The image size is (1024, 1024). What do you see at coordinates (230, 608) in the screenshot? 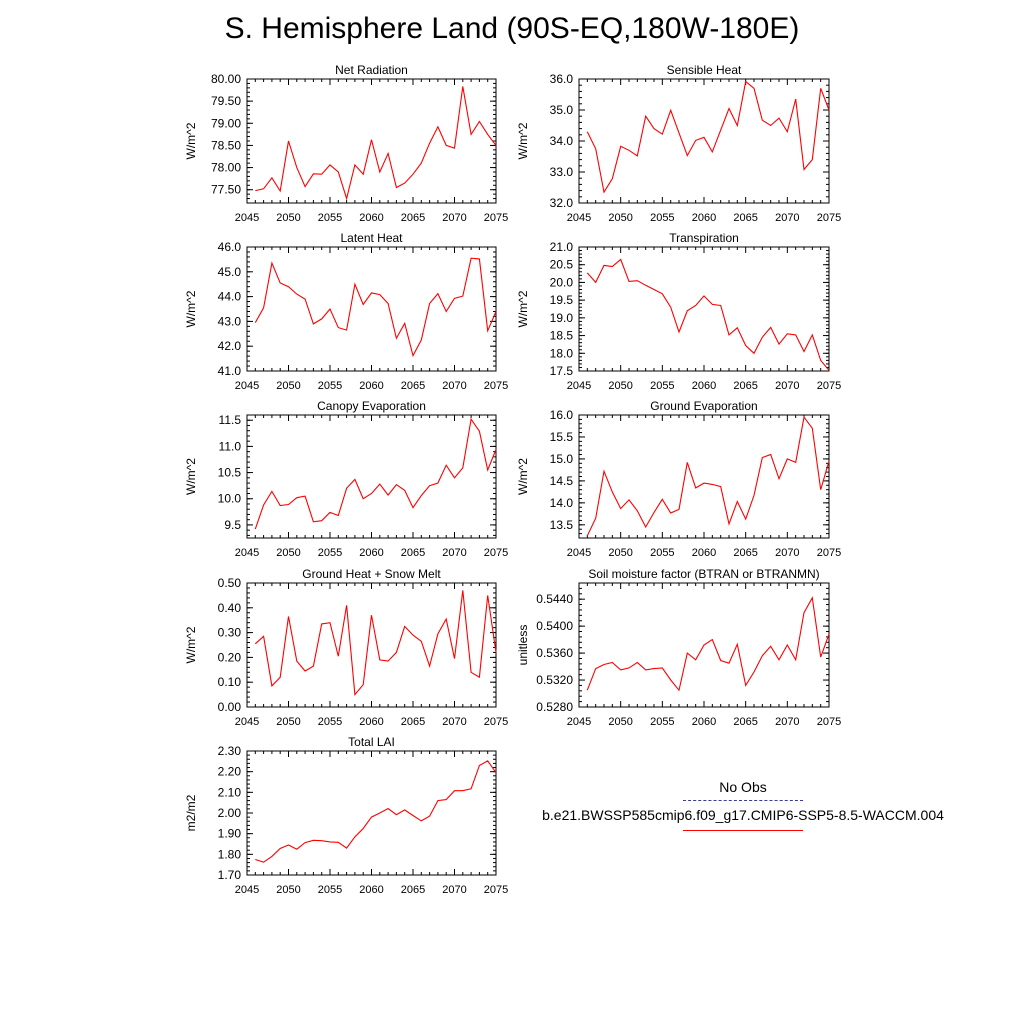
I see `y-tick-label: 0.40` at bounding box center [230, 608].